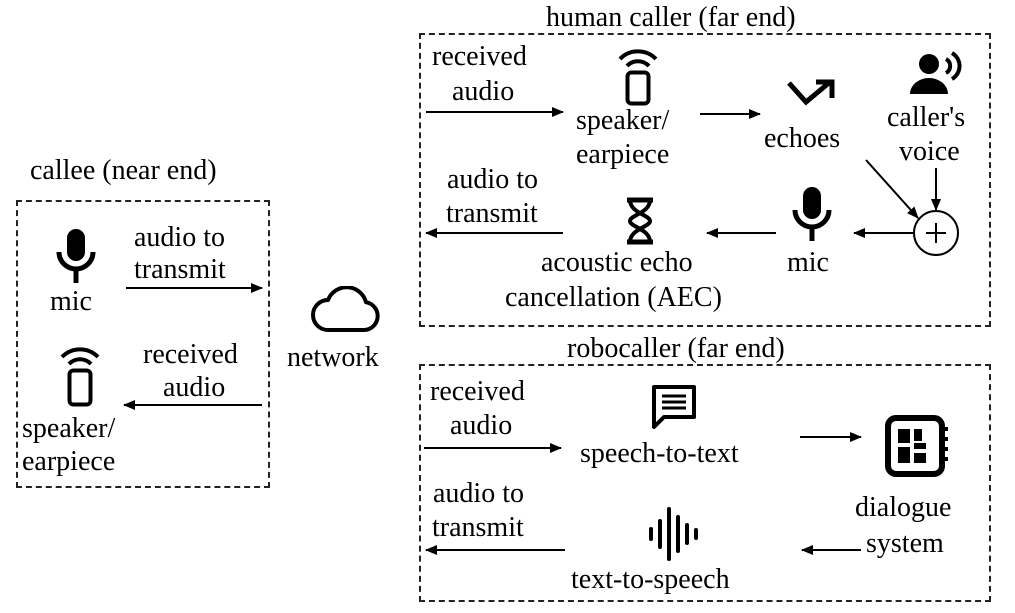  Describe the element at coordinates (69, 428) in the screenshot. I see `callee-speaker-label-1: speaker/` at that location.